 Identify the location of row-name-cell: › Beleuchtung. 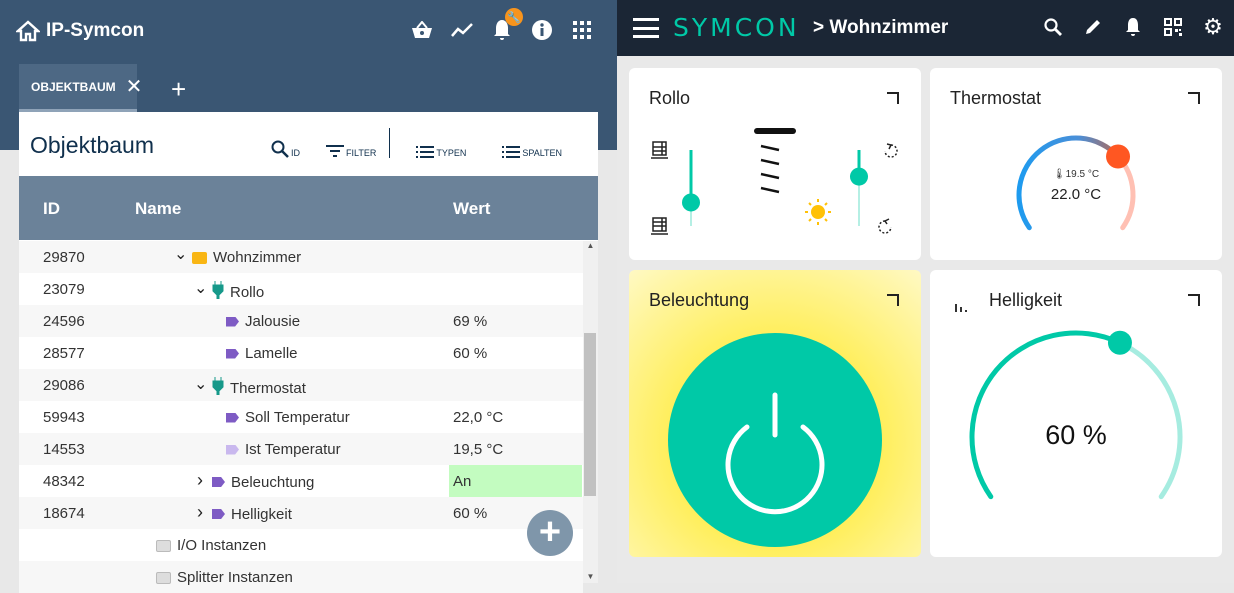
(254, 480).